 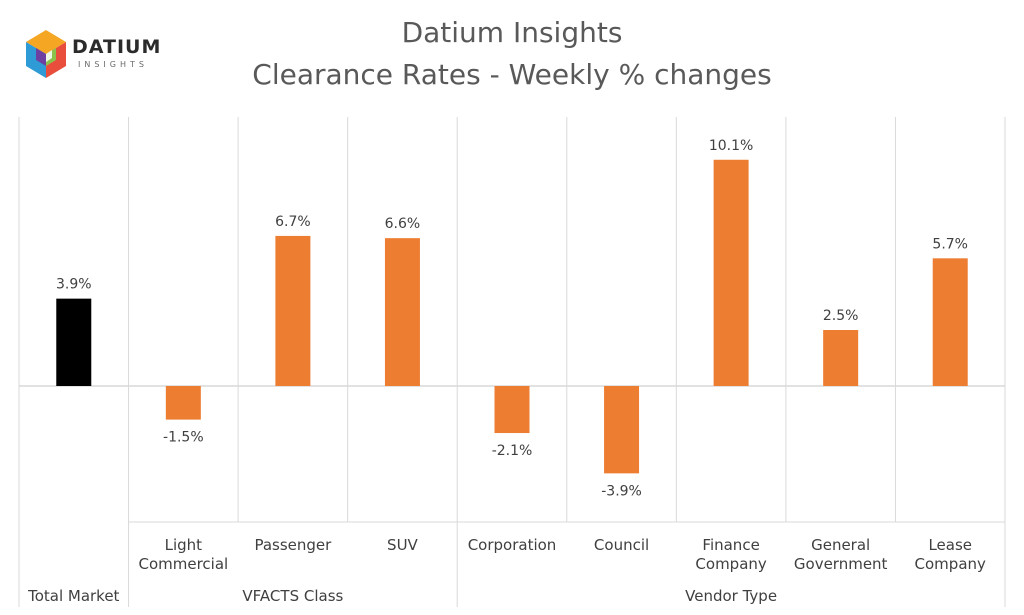 What do you see at coordinates (621, 545) in the screenshot?
I see `category-label: Council` at bounding box center [621, 545].